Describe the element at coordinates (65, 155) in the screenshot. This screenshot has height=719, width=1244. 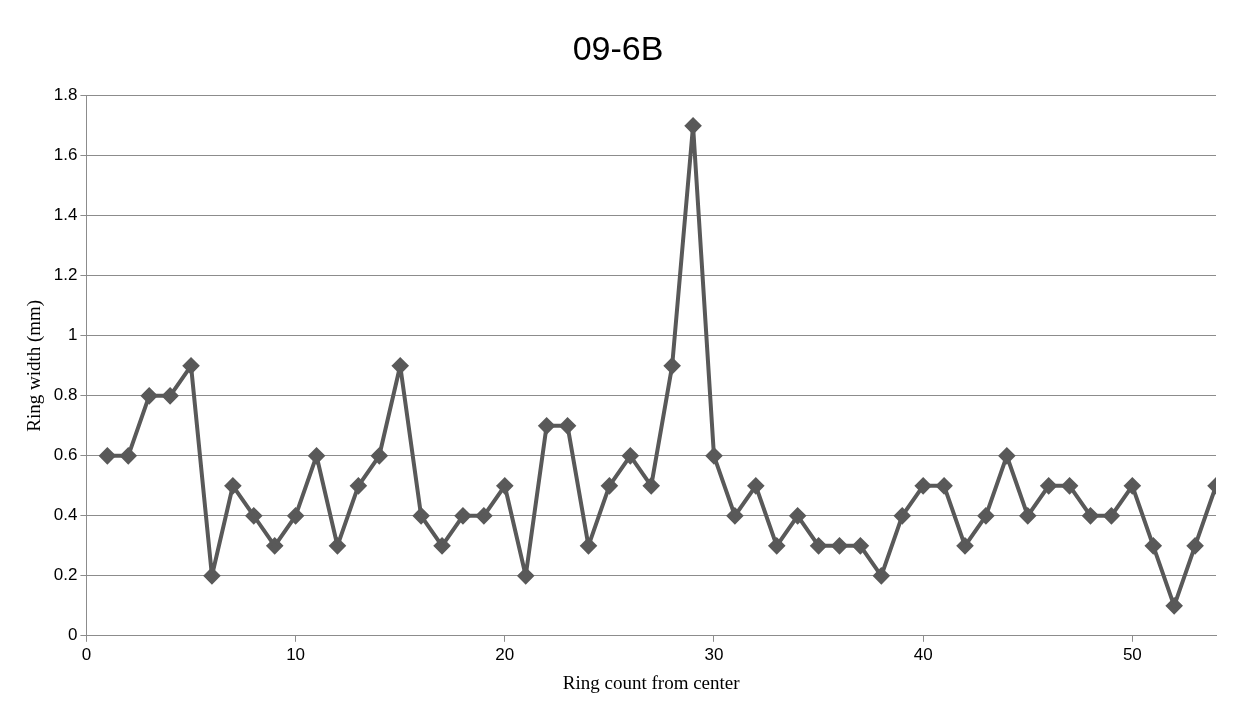
I see `y-tick-label: 1.6` at that location.